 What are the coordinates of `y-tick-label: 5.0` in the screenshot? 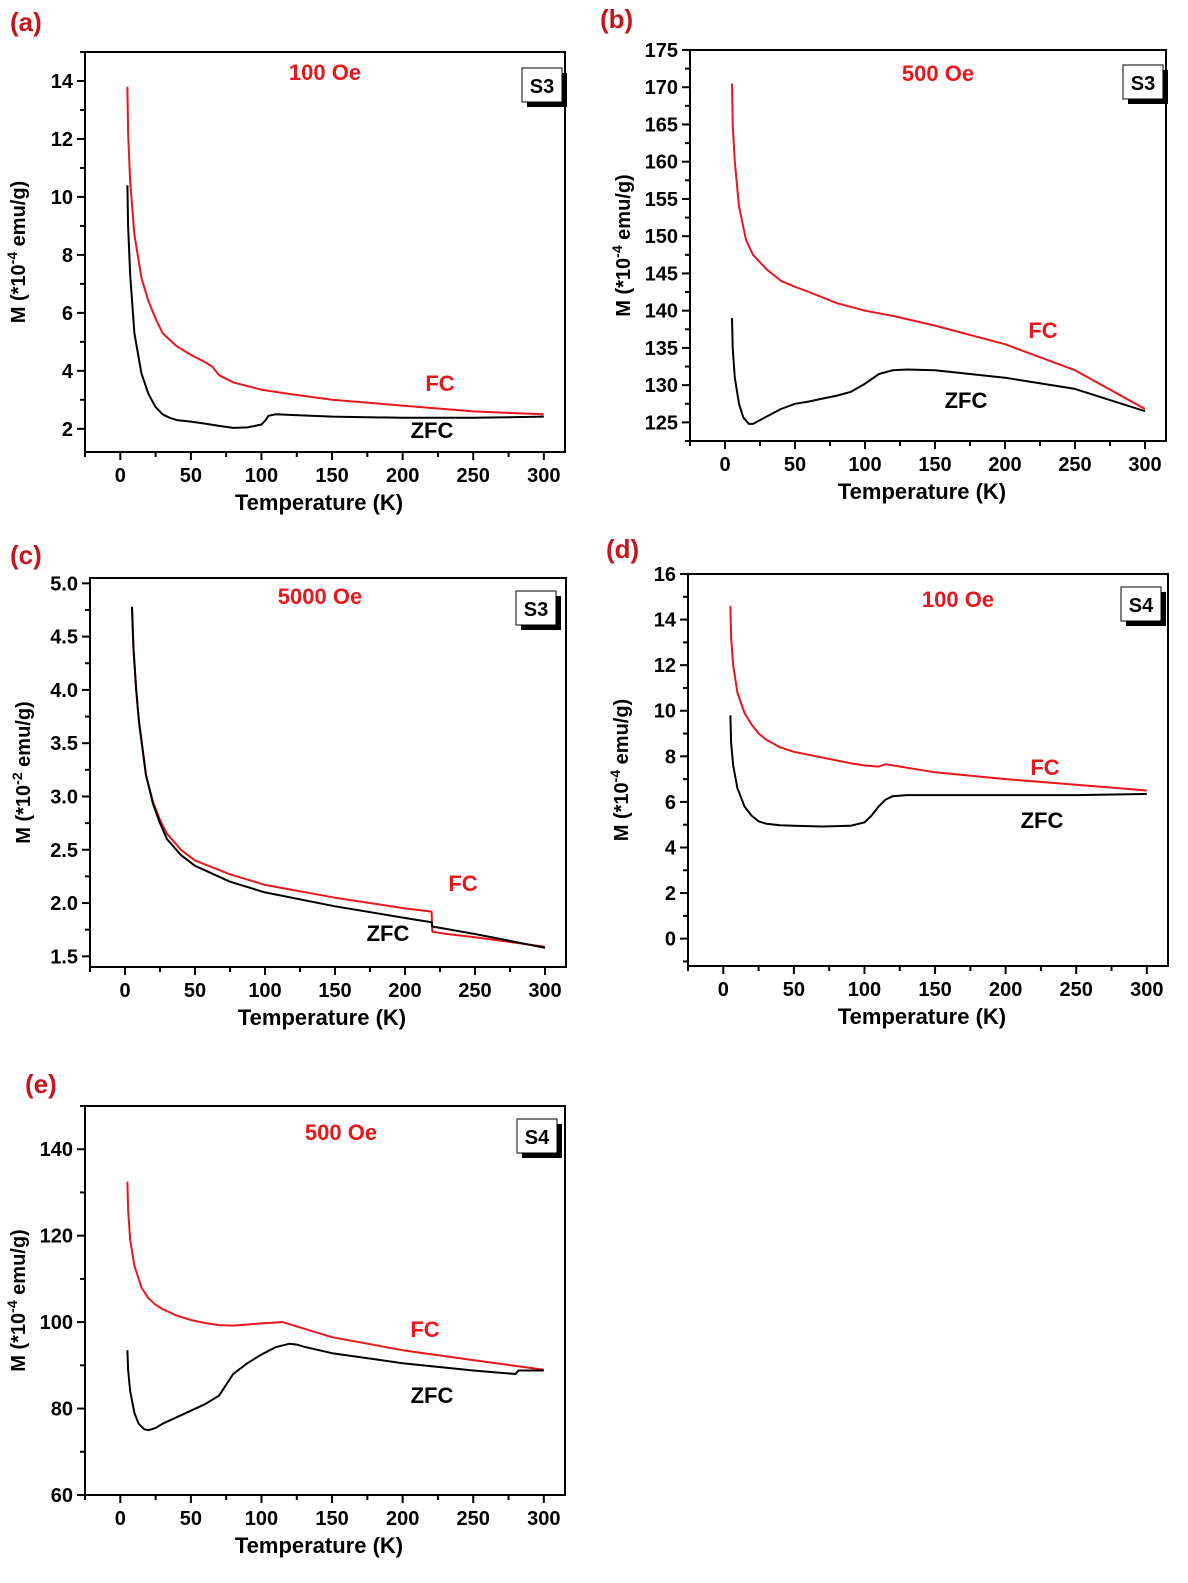 It's located at (64, 584).